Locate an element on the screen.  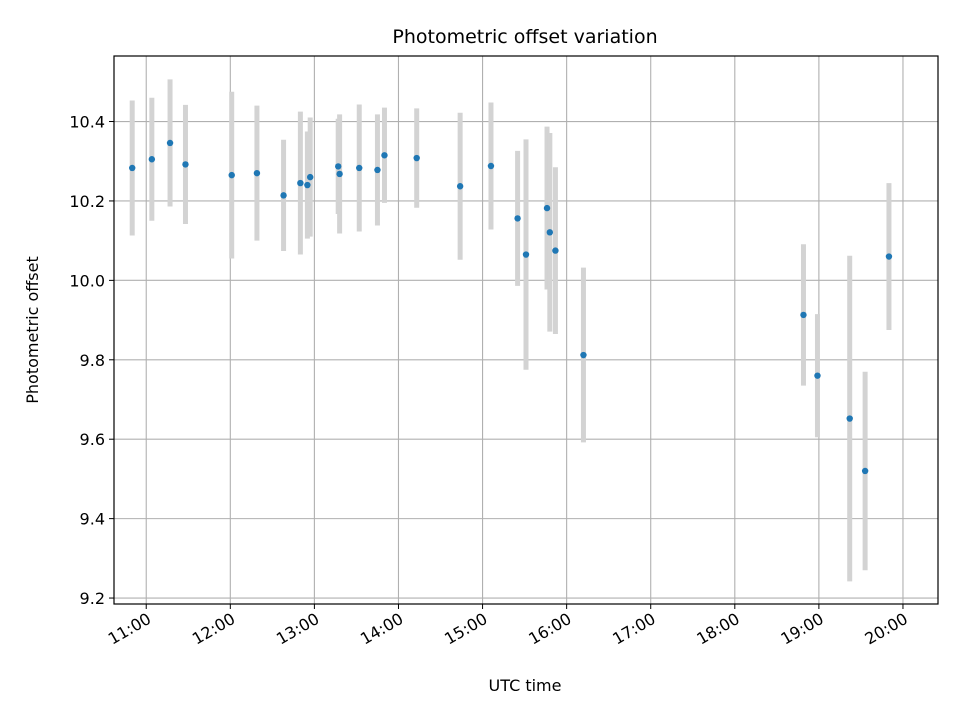
y-tick-label: 9.6 is located at coordinates (92, 439).